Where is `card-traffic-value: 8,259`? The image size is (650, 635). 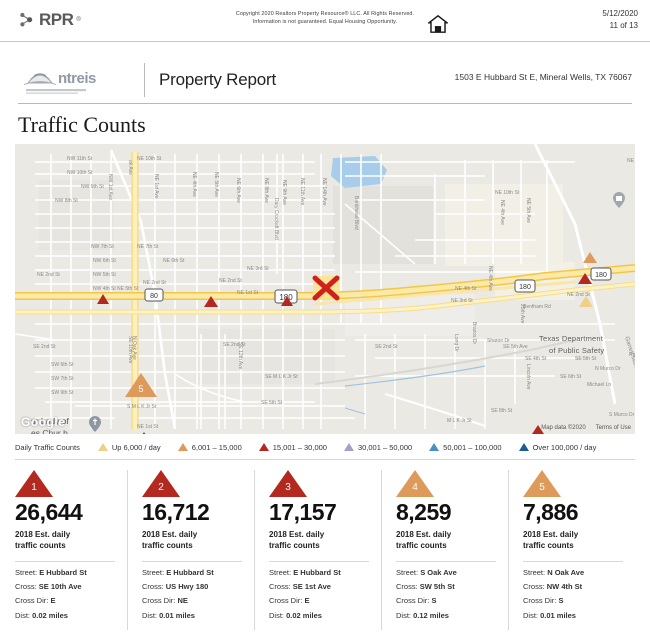
card-traffic-value: 8,259 is located at coordinates (424, 512).